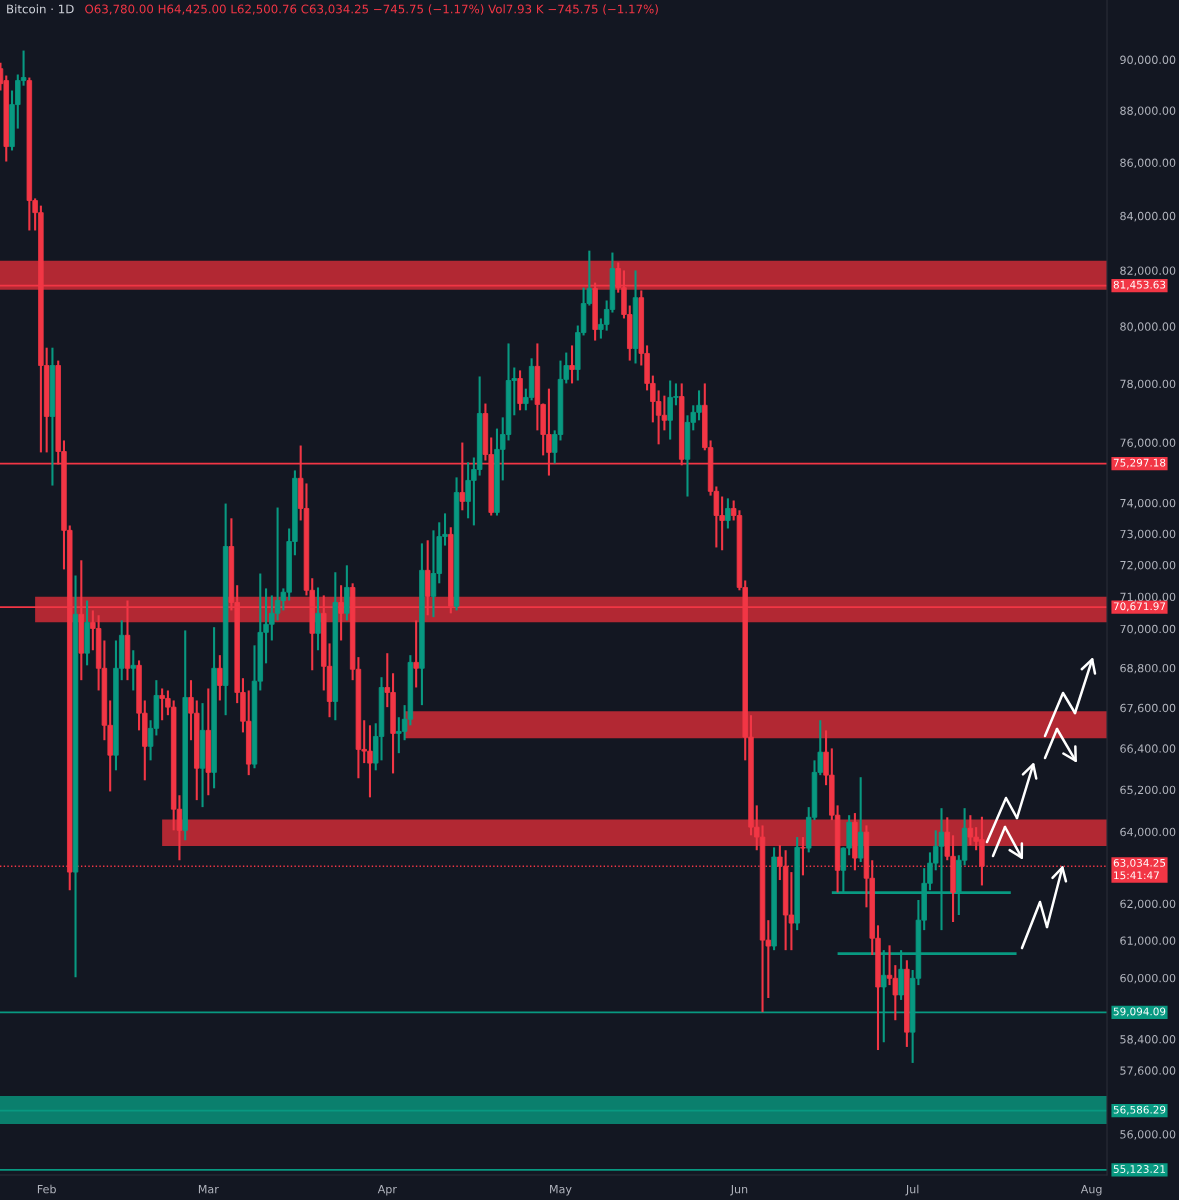  I want to click on x-tick-label: Jul, so click(912, 1190).